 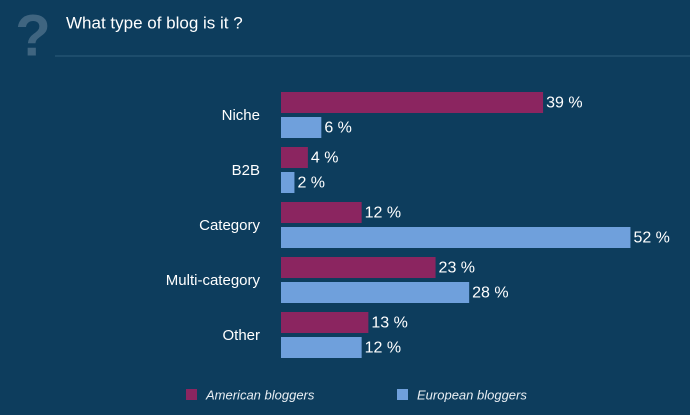 I want to click on question-icon: ?, so click(x=32, y=35).